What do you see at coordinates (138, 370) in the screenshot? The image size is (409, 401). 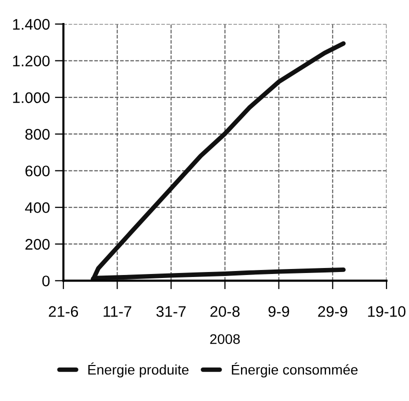 I see `legend-label: Énergie produite` at bounding box center [138, 370].